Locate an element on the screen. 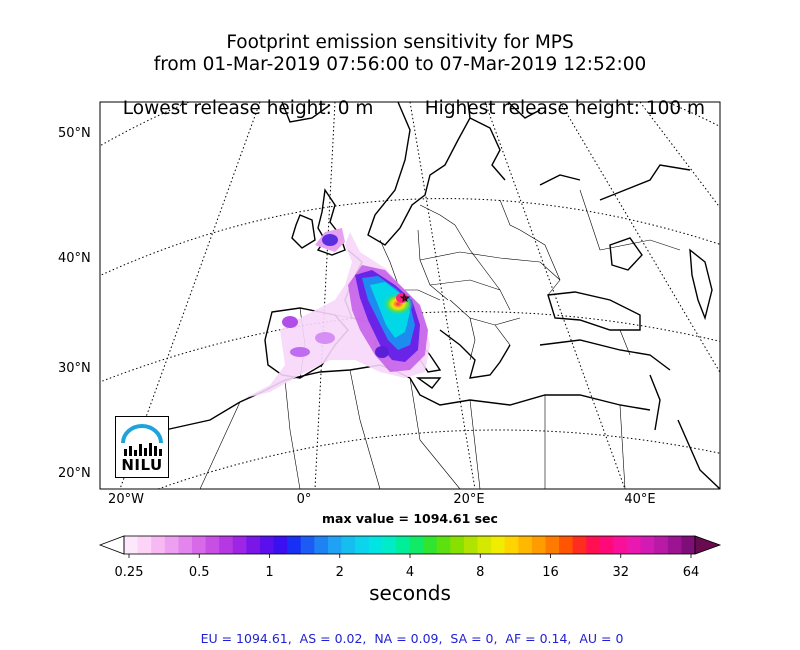 The height and width of the screenshot is (650, 800). title-line-3: Lowest release height: 0 m is located at coordinates (242, 98).